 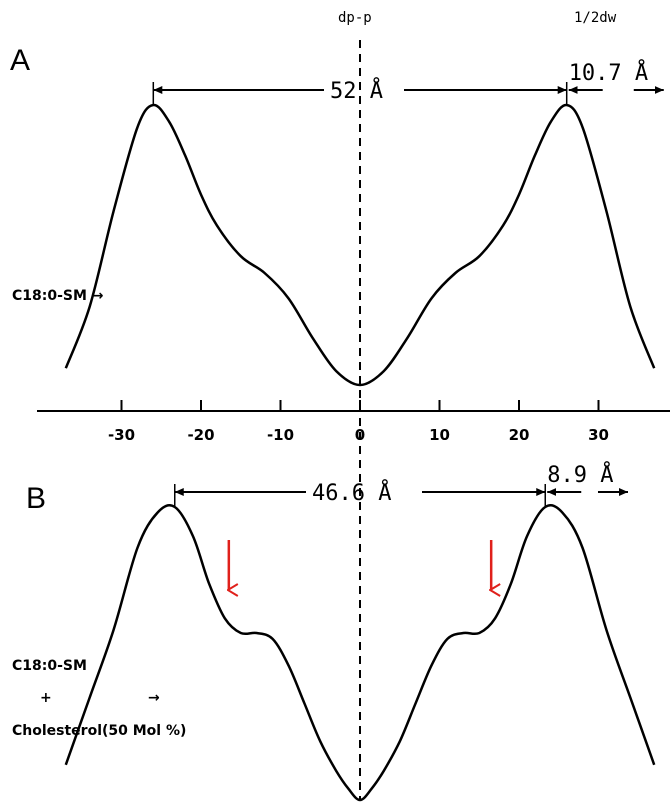 What do you see at coordinates (439, 435) in the screenshot?
I see `x-tick-label: 10` at bounding box center [439, 435].